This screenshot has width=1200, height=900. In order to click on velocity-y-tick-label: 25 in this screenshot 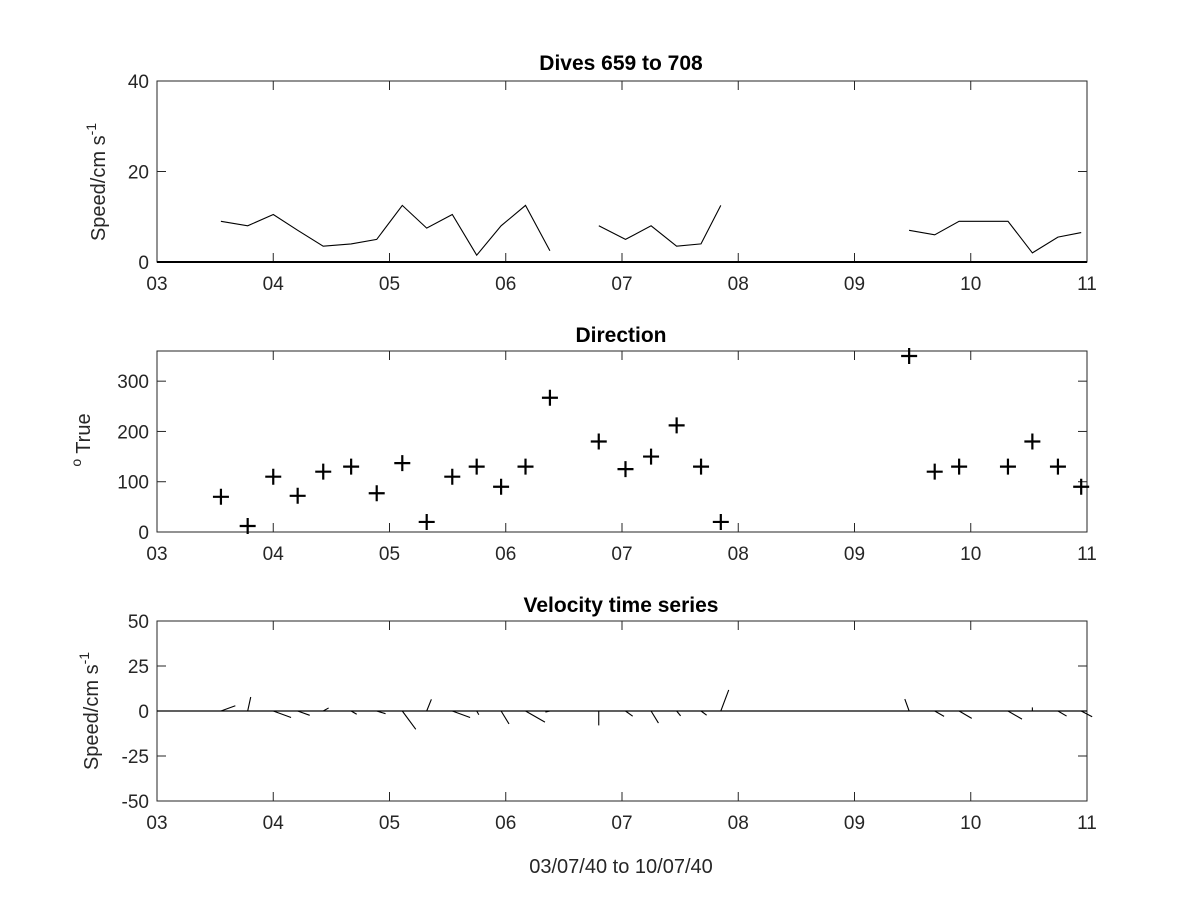, I will do `click(138, 667)`.